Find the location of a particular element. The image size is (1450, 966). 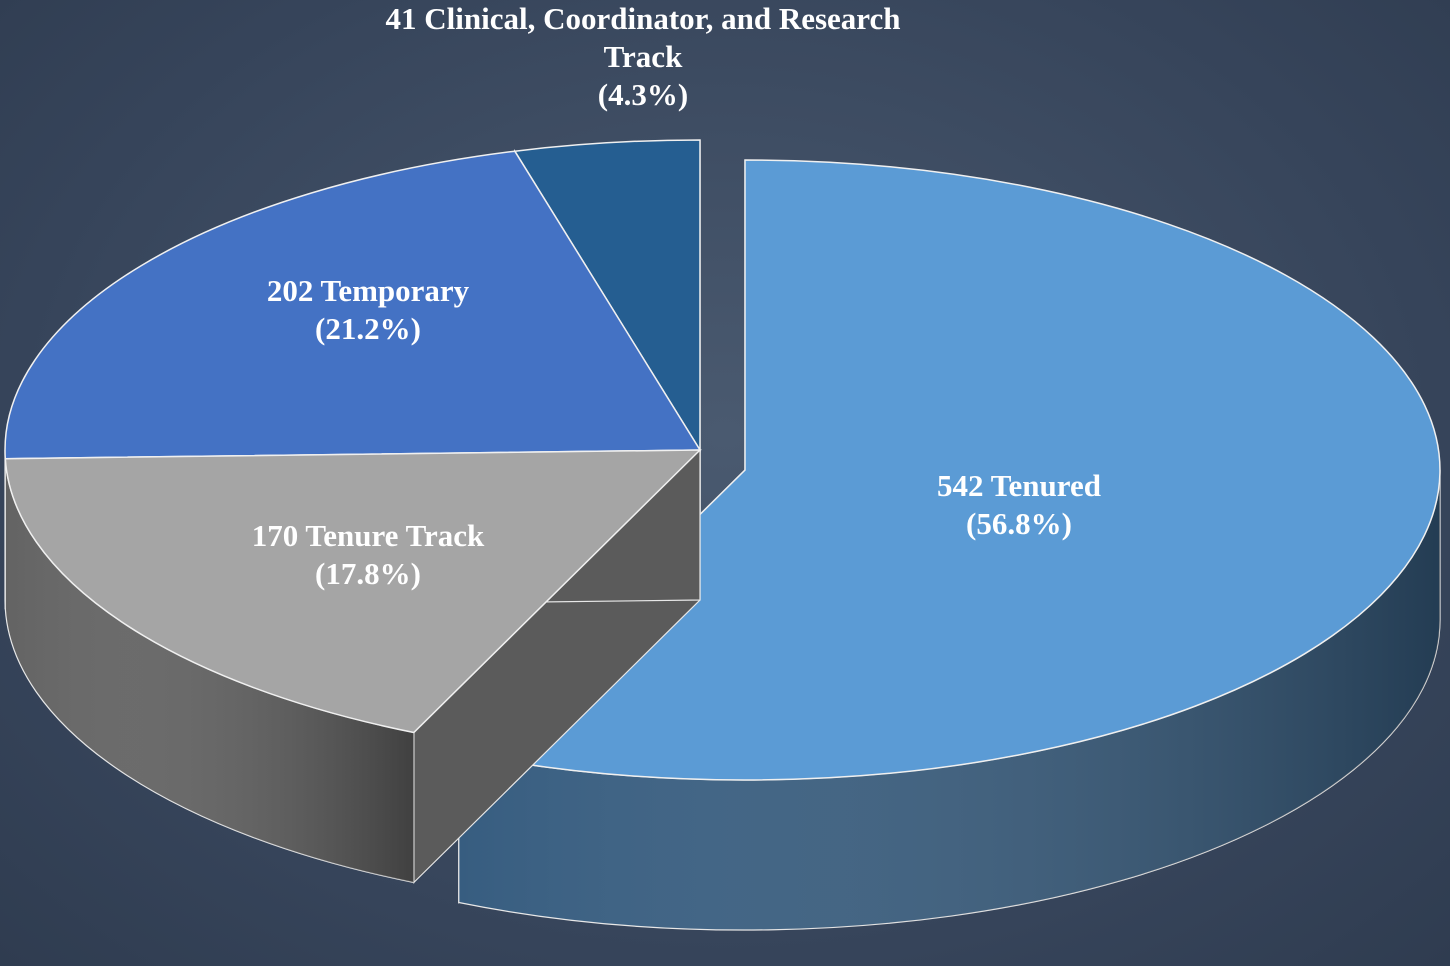

label-line: (56.8%) is located at coordinates (1019, 523).